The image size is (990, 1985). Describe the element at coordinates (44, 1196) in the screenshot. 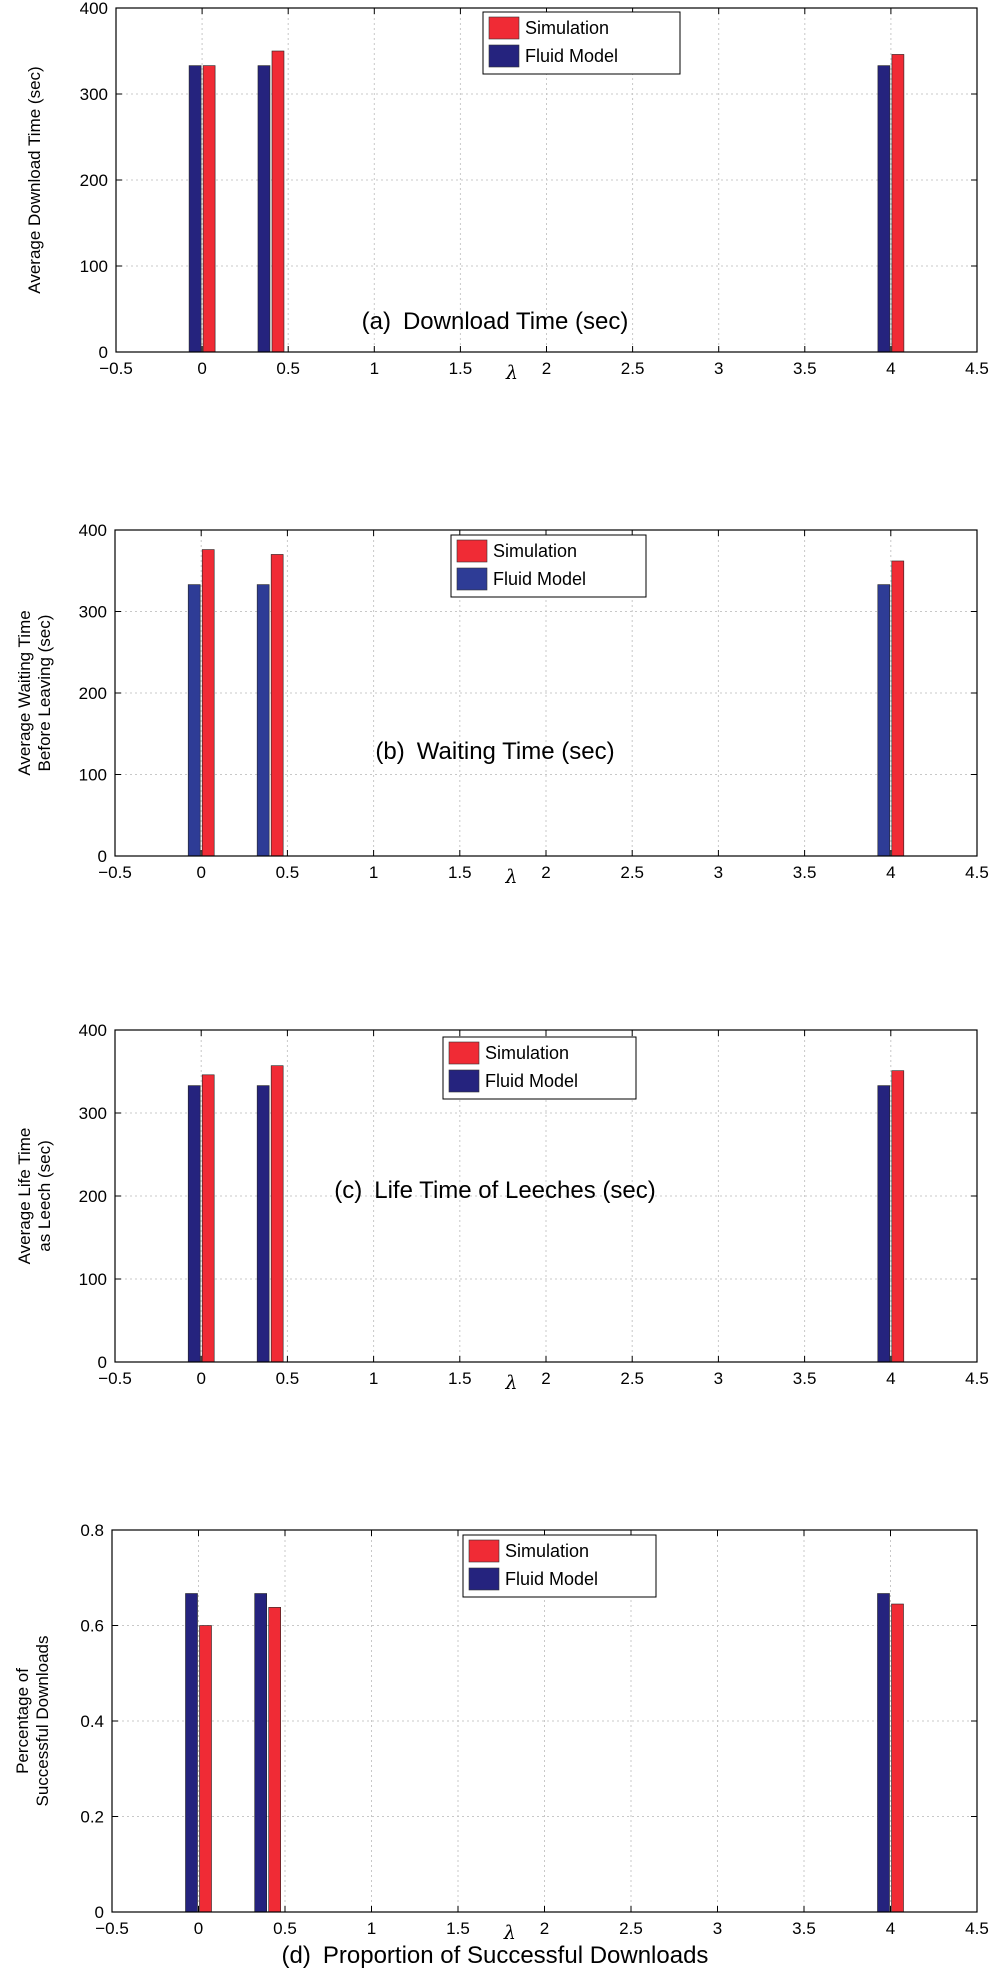

I see `y-axis-label-line-c-1: as Leech (sec)` at that location.